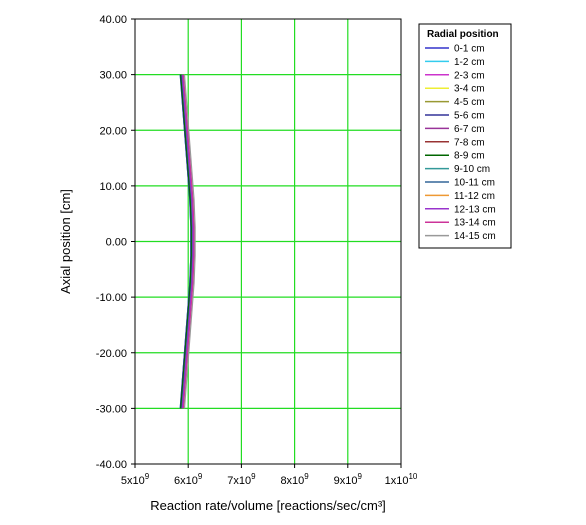  I want to click on legend-label: 4-5 cm, so click(469, 102).